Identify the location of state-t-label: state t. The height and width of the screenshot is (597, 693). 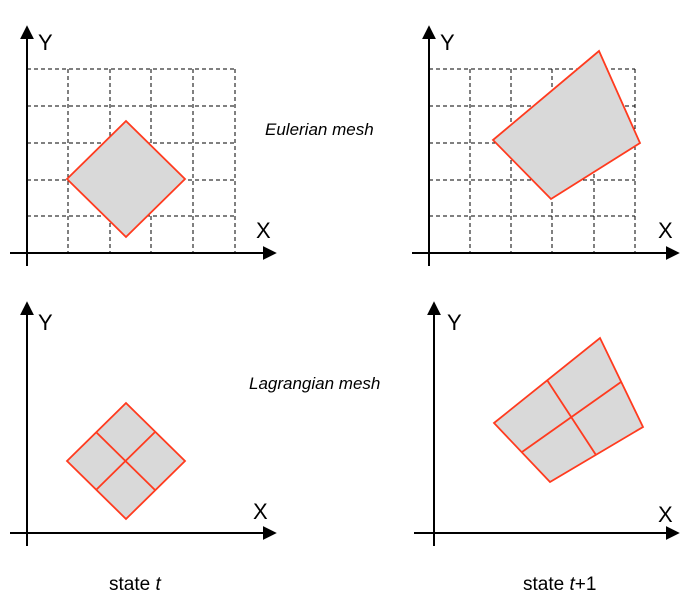
(135, 584).